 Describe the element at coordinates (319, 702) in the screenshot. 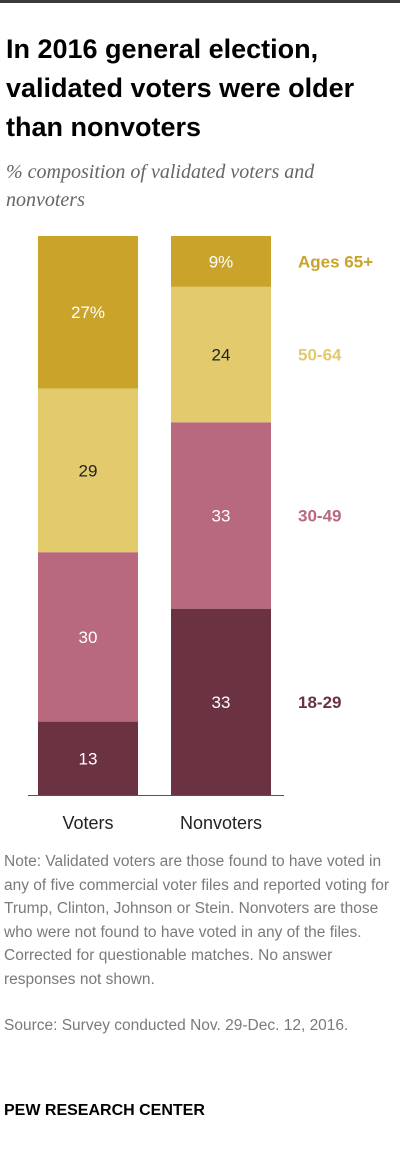

I see `legend-label-18-29: 18-29` at that location.